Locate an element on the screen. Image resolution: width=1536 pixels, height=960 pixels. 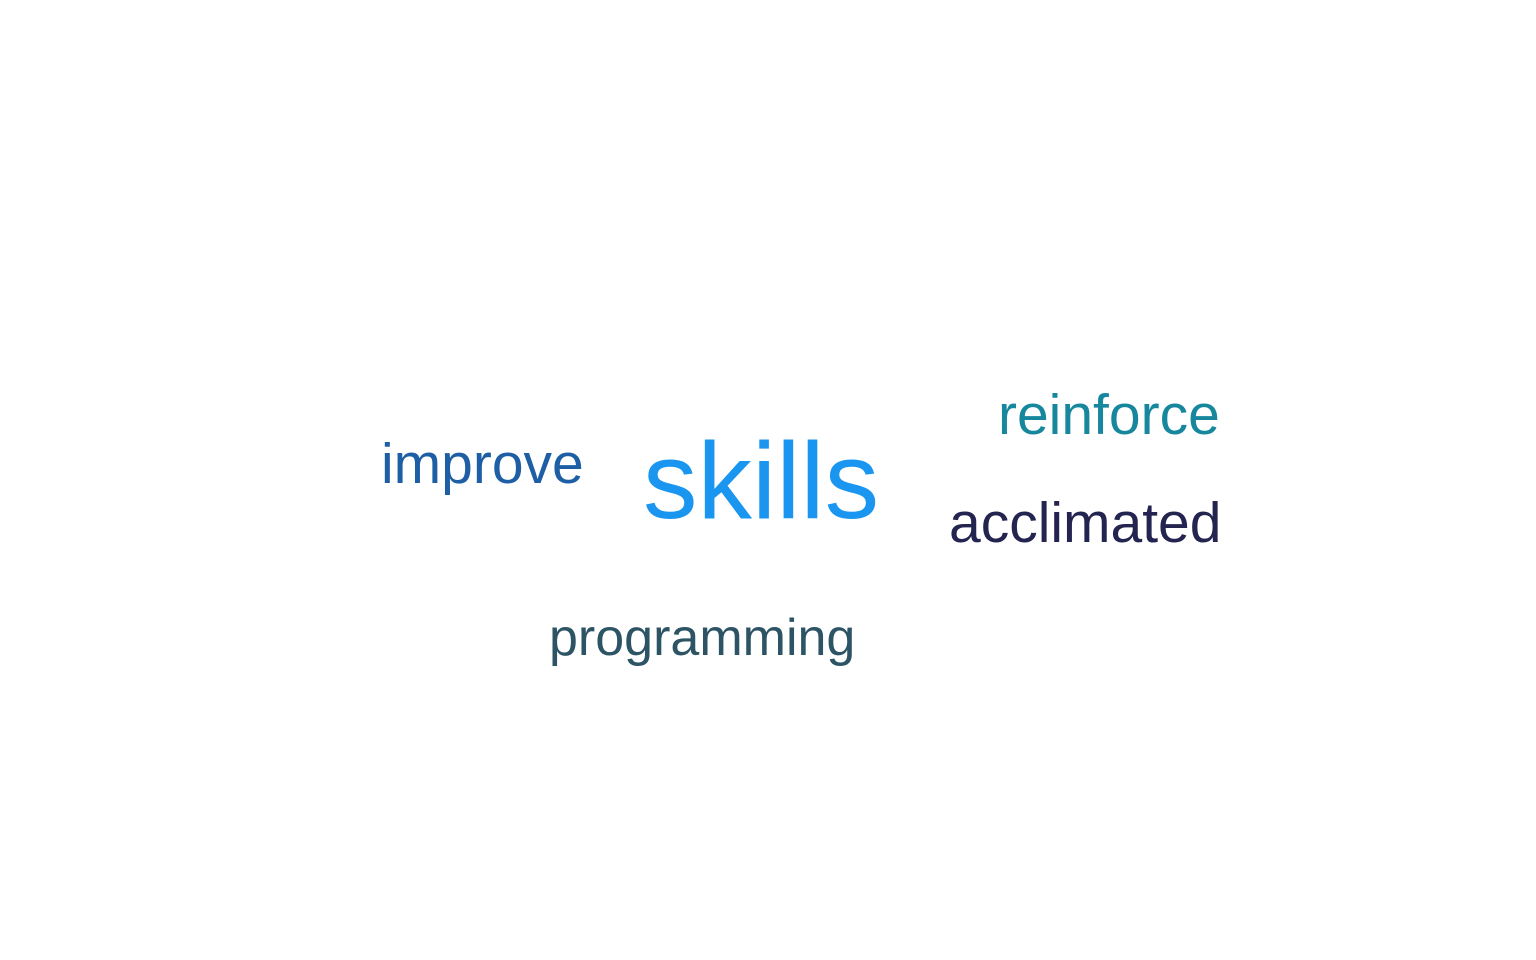
word-acclimated: acclimated is located at coordinates (1085, 523).